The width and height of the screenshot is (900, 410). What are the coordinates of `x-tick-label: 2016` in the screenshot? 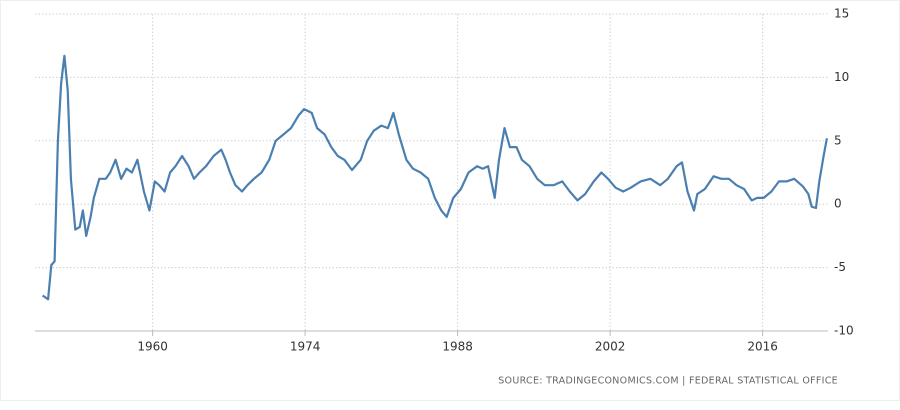 It's located at (762, 347).